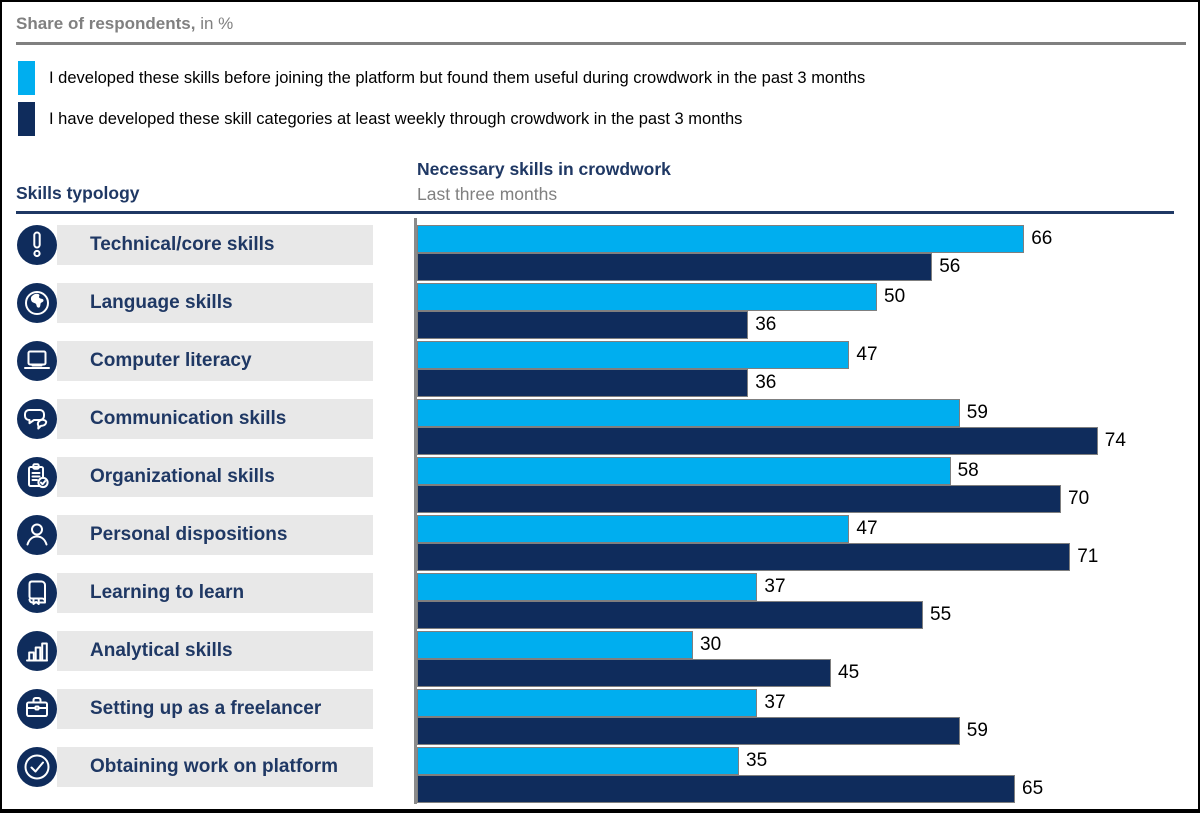  What do you see at coordinates (26, 78) in the screenshot?
I see `legend-swatch-light-blue` at bounding box center [26, 78].